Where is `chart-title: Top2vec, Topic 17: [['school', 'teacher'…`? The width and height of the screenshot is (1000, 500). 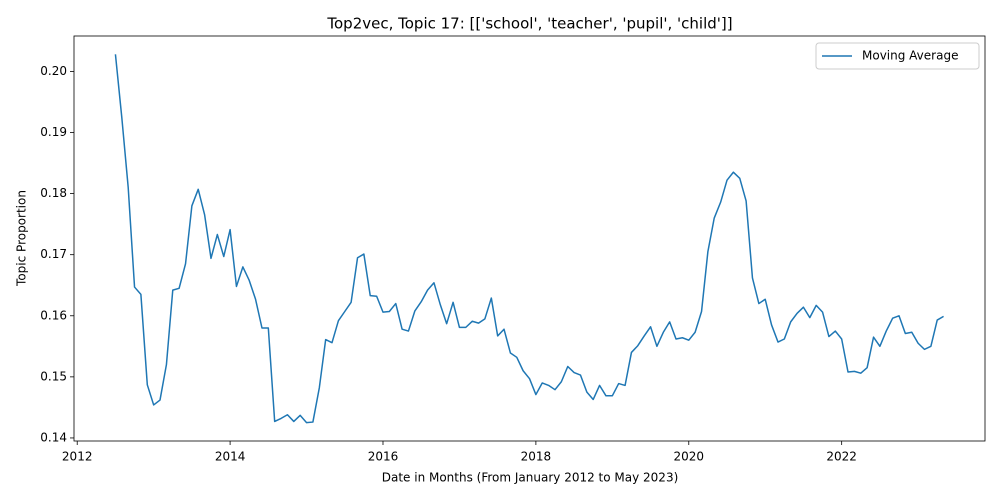 chart-title: Top2vec, Topic 17: [['school', 'teacher'… is located at coordinates (529, 24).